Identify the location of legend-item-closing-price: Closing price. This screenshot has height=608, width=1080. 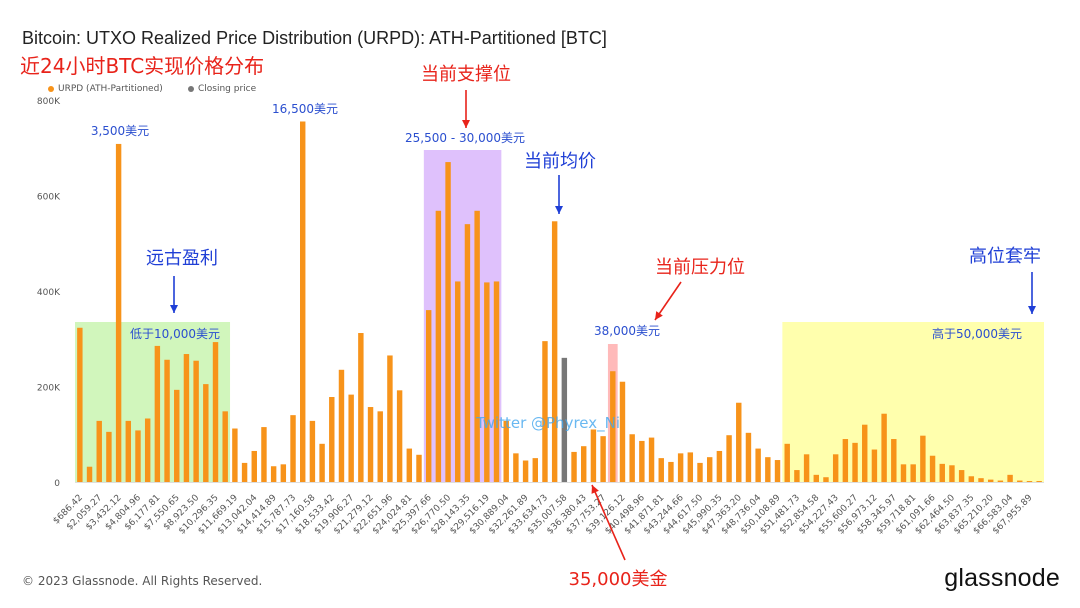
(222, 89).